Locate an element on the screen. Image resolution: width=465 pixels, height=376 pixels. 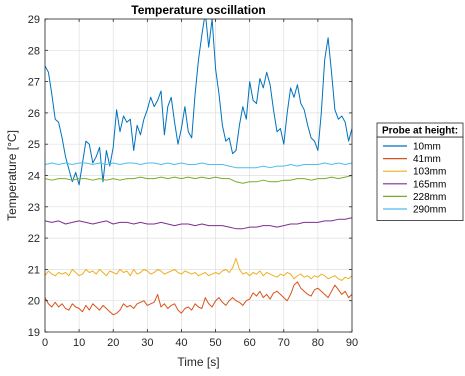
y-tick-label: 27 is located at coordinates (34, 83).